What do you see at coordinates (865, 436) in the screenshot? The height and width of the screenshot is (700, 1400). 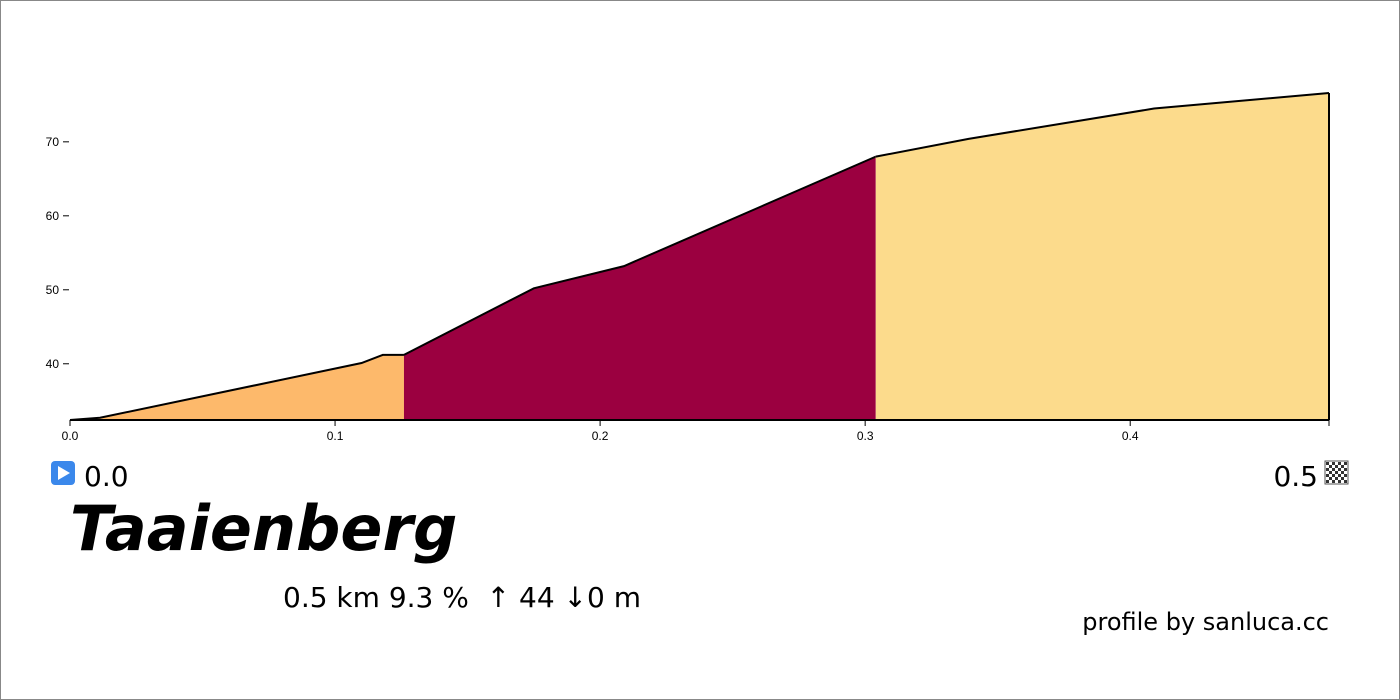 I see `x-tick-label: 0.3` at bounding box center [865, 436].